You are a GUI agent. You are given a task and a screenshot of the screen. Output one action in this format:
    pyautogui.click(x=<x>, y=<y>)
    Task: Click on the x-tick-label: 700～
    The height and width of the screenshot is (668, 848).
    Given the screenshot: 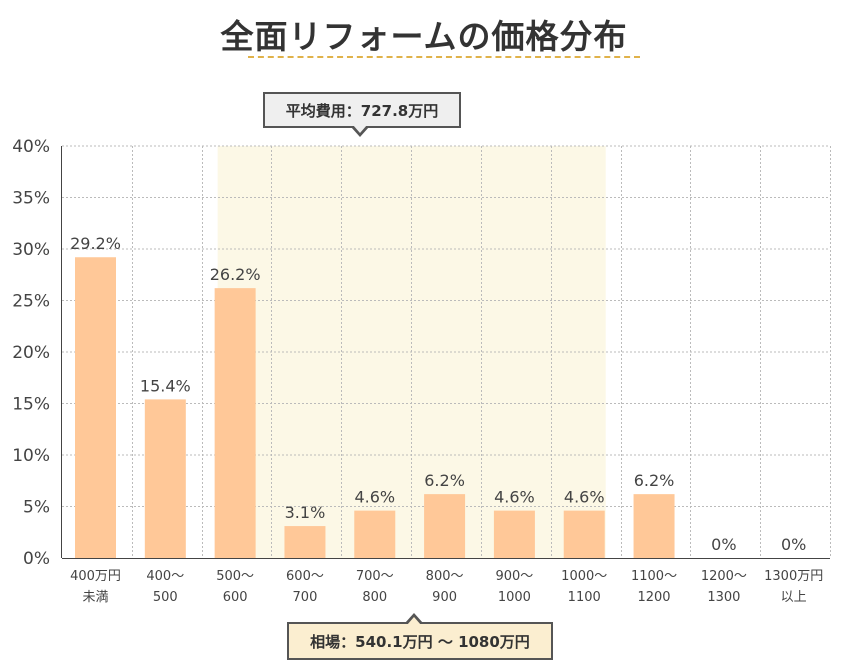 What is the action you would take?
    pyautogui.click(x=375, y=576)
    